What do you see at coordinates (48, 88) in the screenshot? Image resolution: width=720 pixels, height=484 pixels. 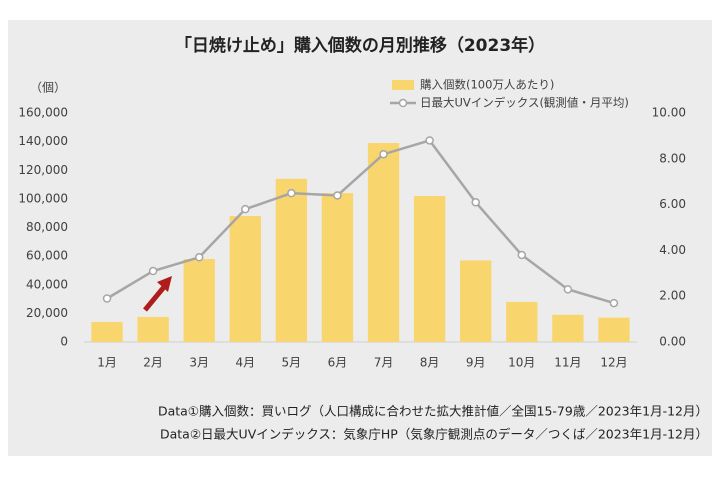 I see `y-unit-label: （個）` at bounding box center [48, 88].